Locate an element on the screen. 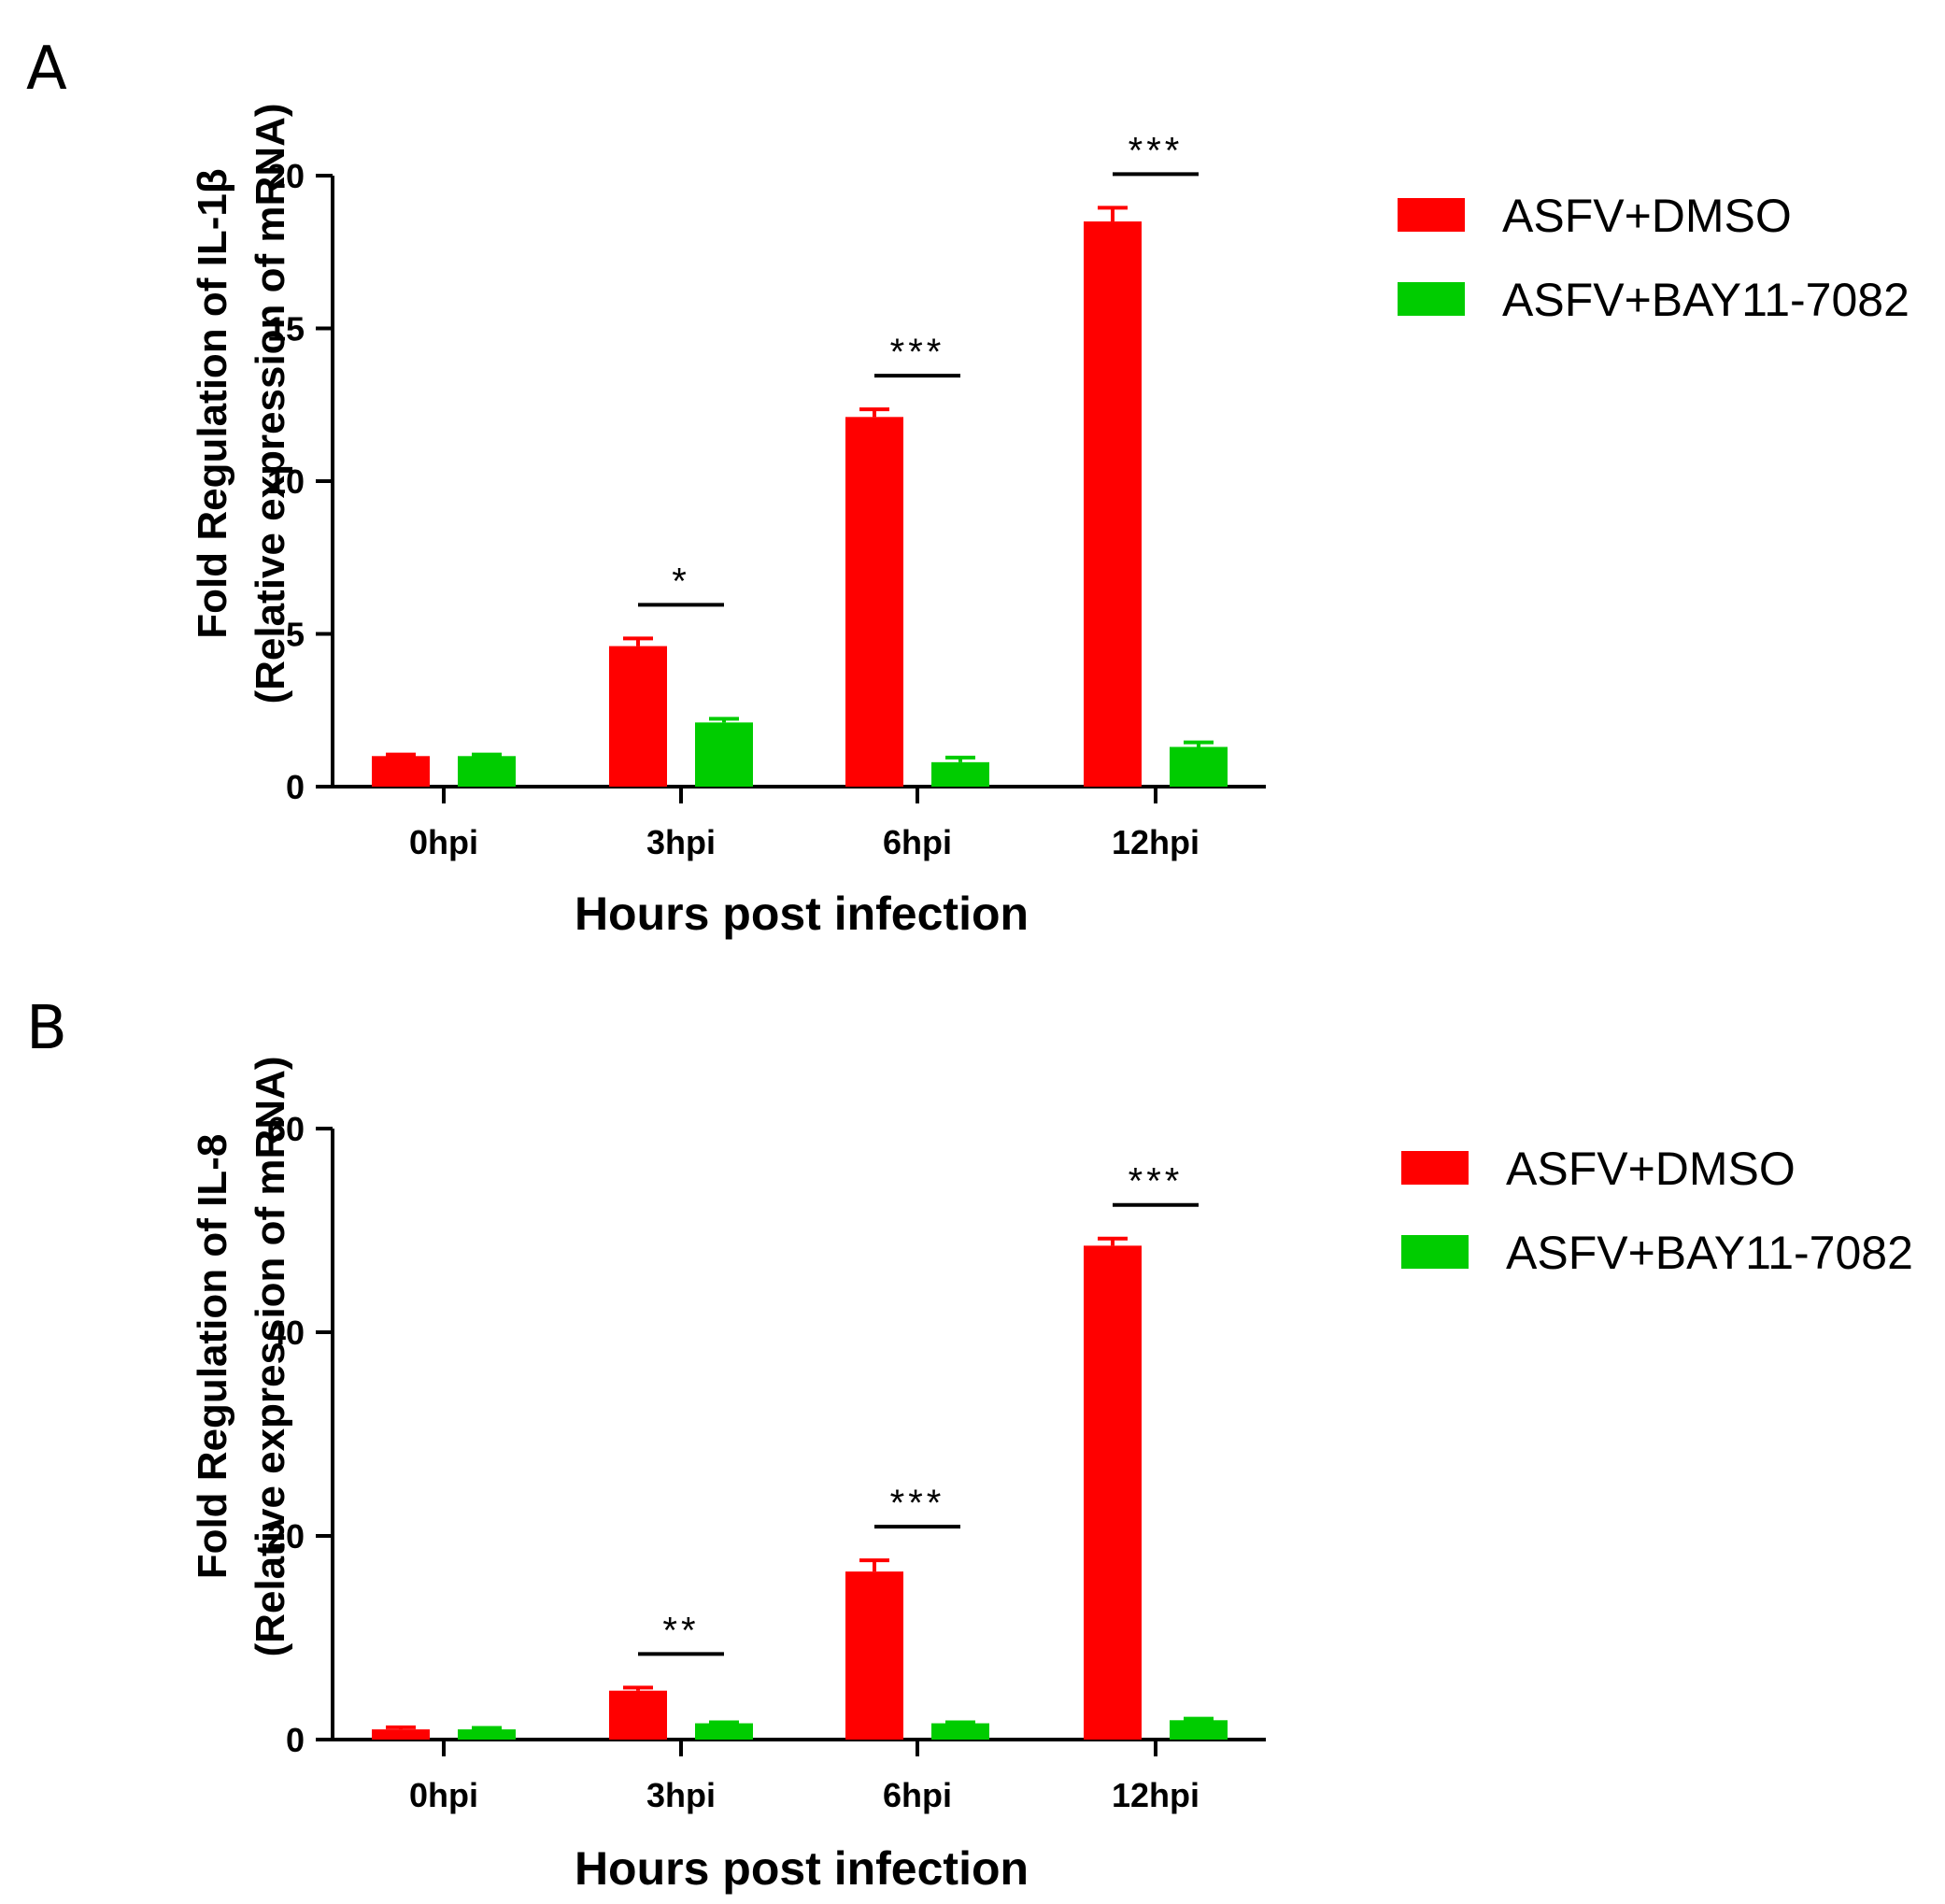 The height and width of the screenshot is (1904, 1945). y-axis-title-line2-b: (Relative expression of mRNA) is located at coordinates (270, 1356).